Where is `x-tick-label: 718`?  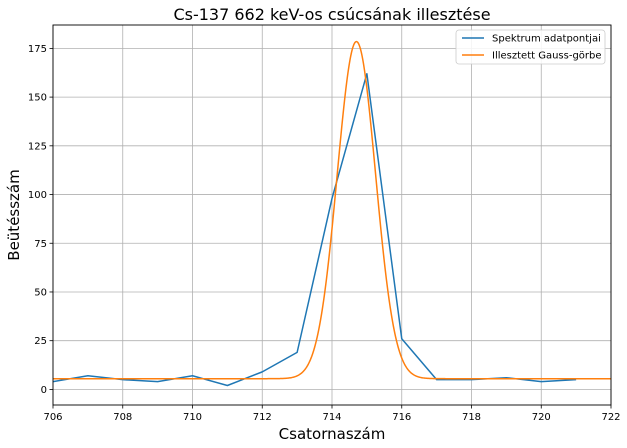 x-tick-label: 718 is located at coordinates (471, 417).